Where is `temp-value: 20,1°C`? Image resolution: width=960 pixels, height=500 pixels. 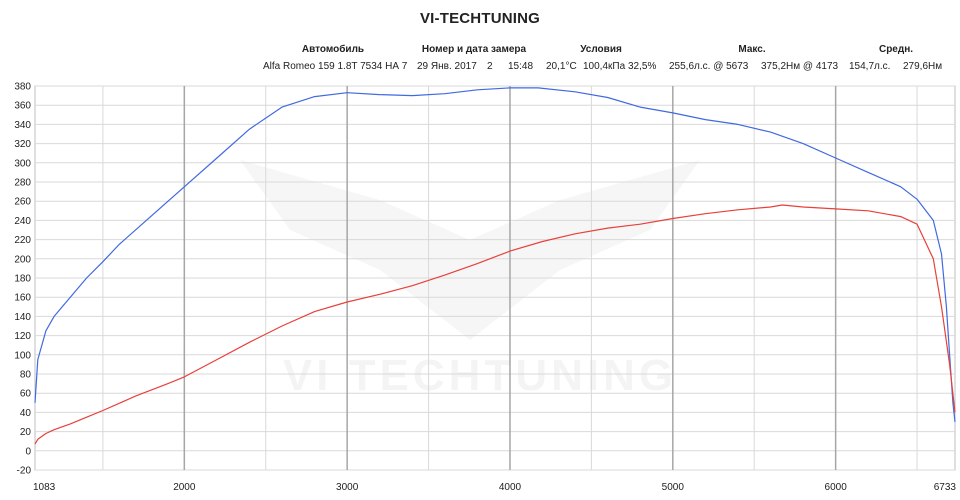 temp-value: 20,1°C is located at coordinates (561, 66).